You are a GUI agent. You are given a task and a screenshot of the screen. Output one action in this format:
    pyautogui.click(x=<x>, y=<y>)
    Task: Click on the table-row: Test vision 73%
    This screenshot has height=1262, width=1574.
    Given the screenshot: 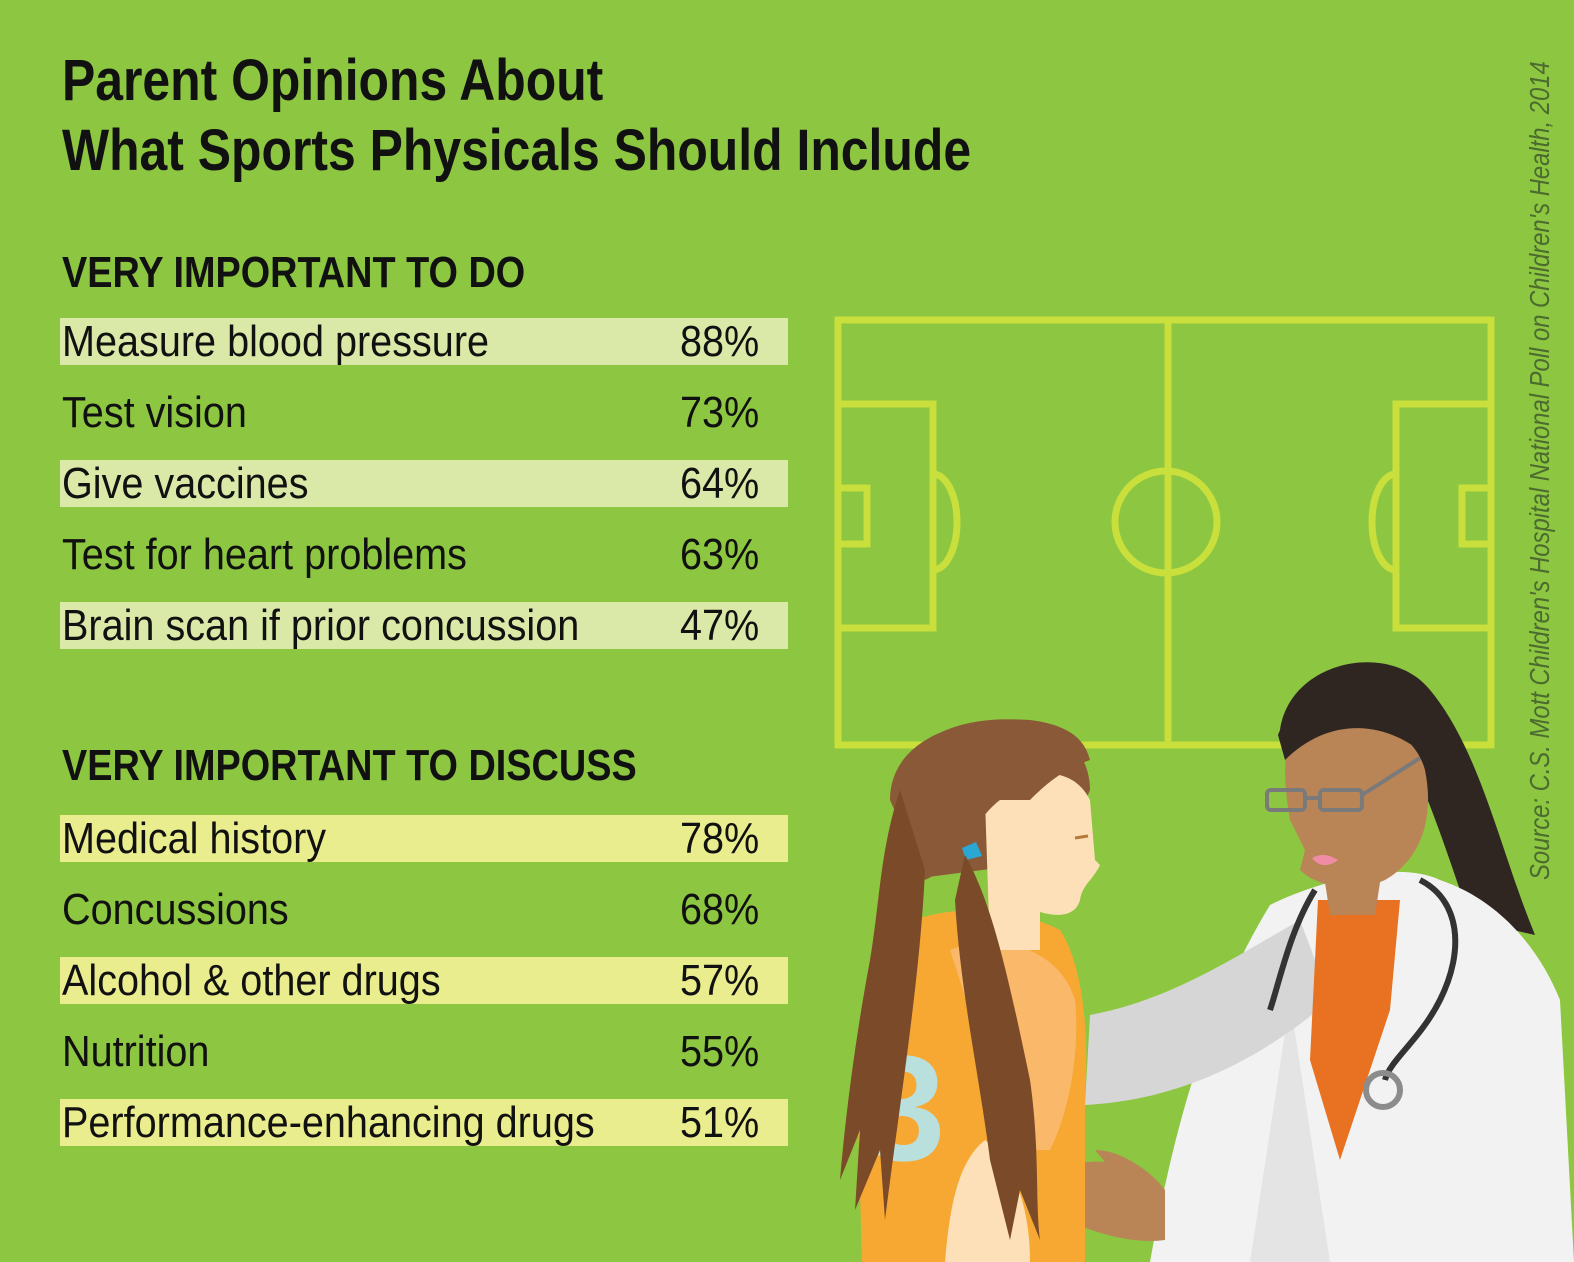 What is the action you would take?
    pyautogui.click(x=424, y=412)
    